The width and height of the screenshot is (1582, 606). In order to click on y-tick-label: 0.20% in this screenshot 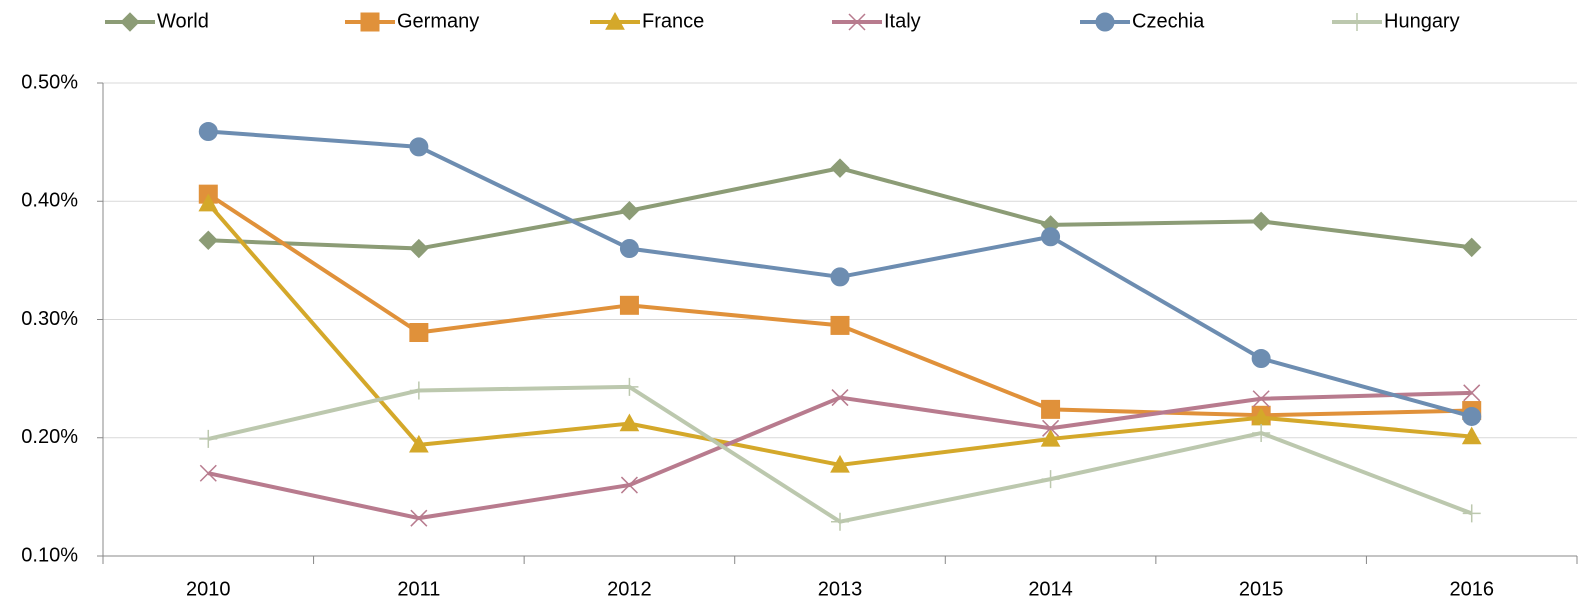, I will do `click(49, 437)`.